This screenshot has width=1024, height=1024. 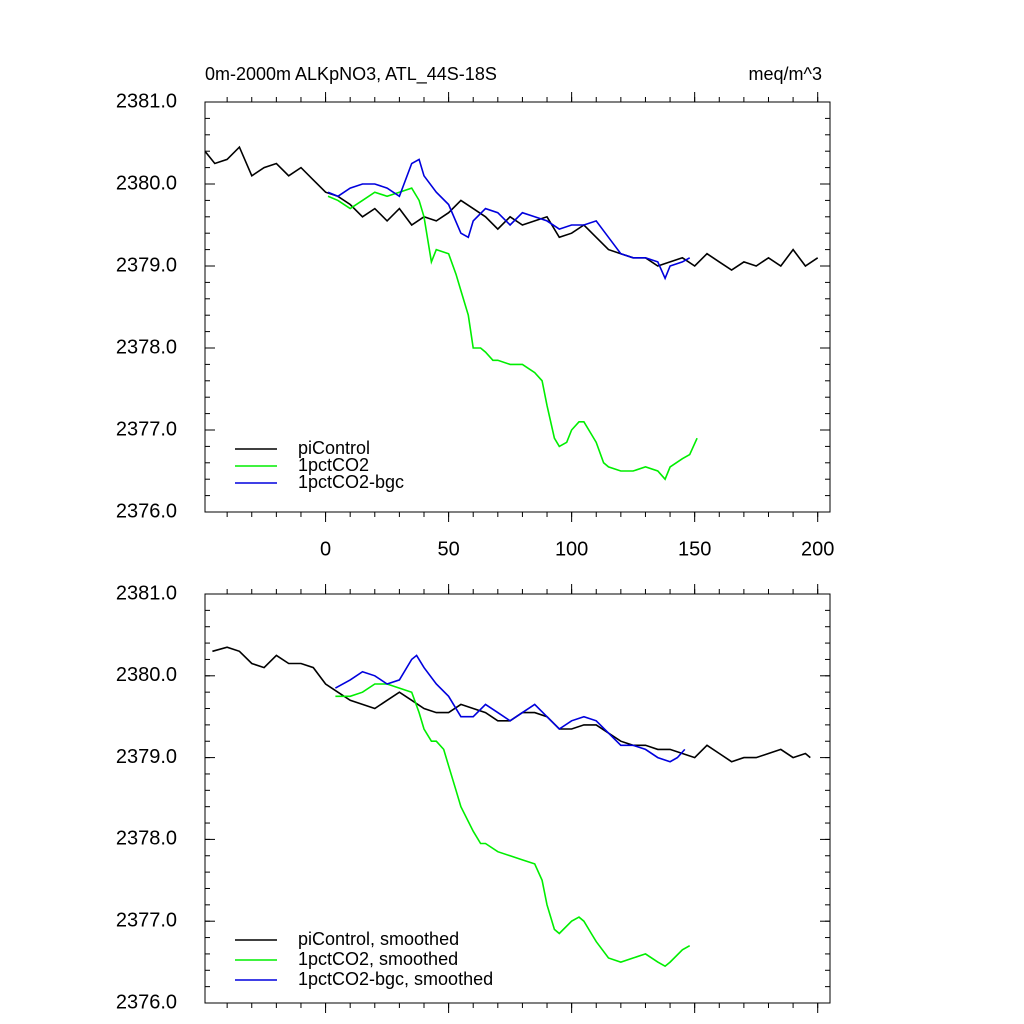 I want to click on x-tick-label: 100, so click(x=571, y=549).